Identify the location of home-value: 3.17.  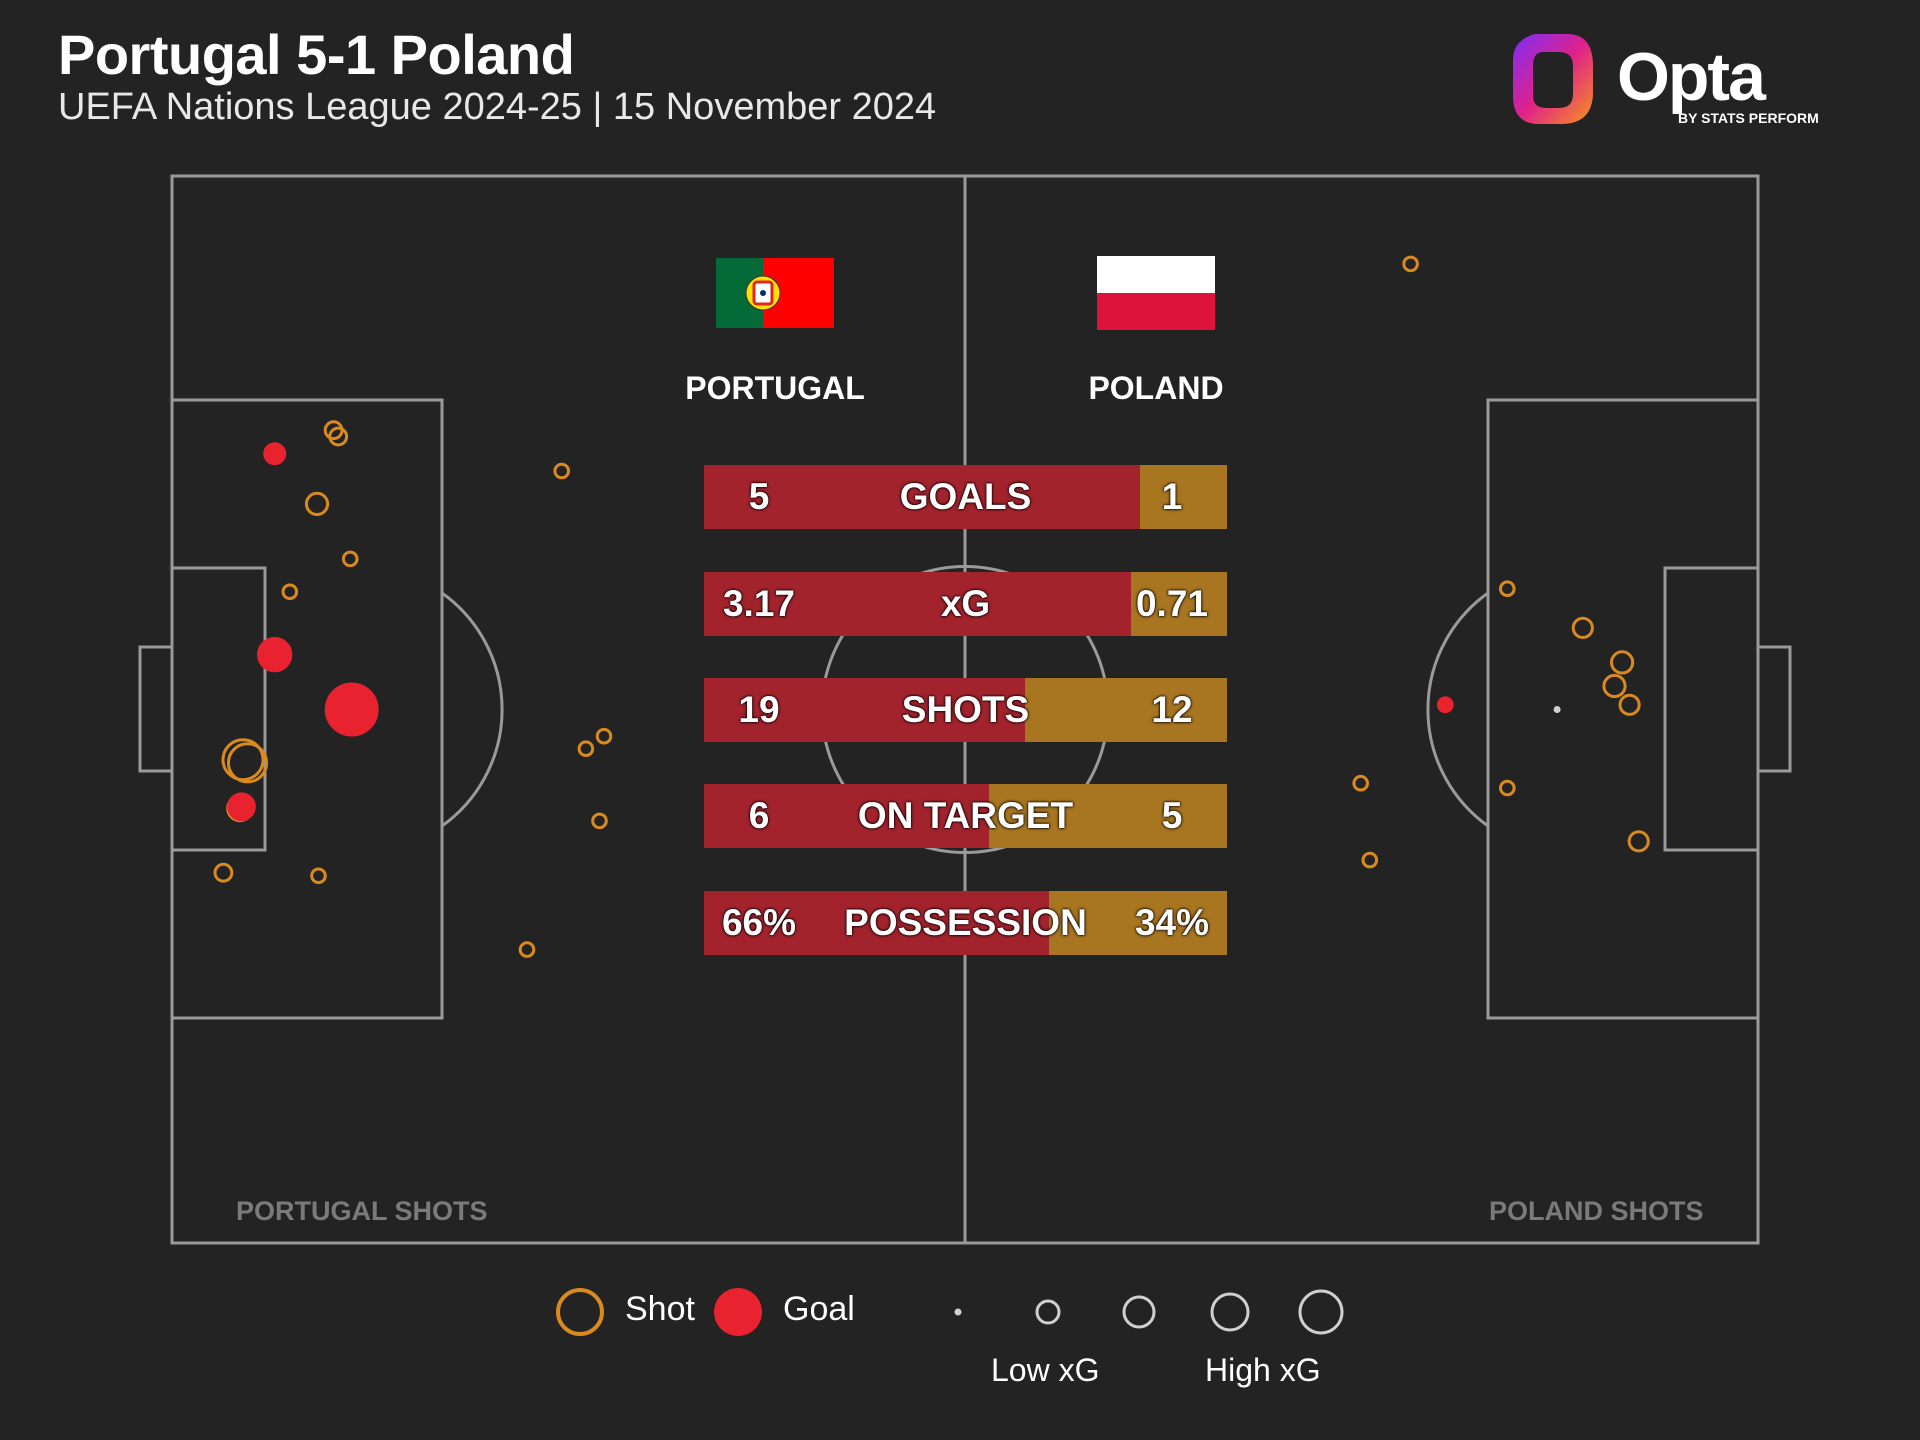
(758, 603).